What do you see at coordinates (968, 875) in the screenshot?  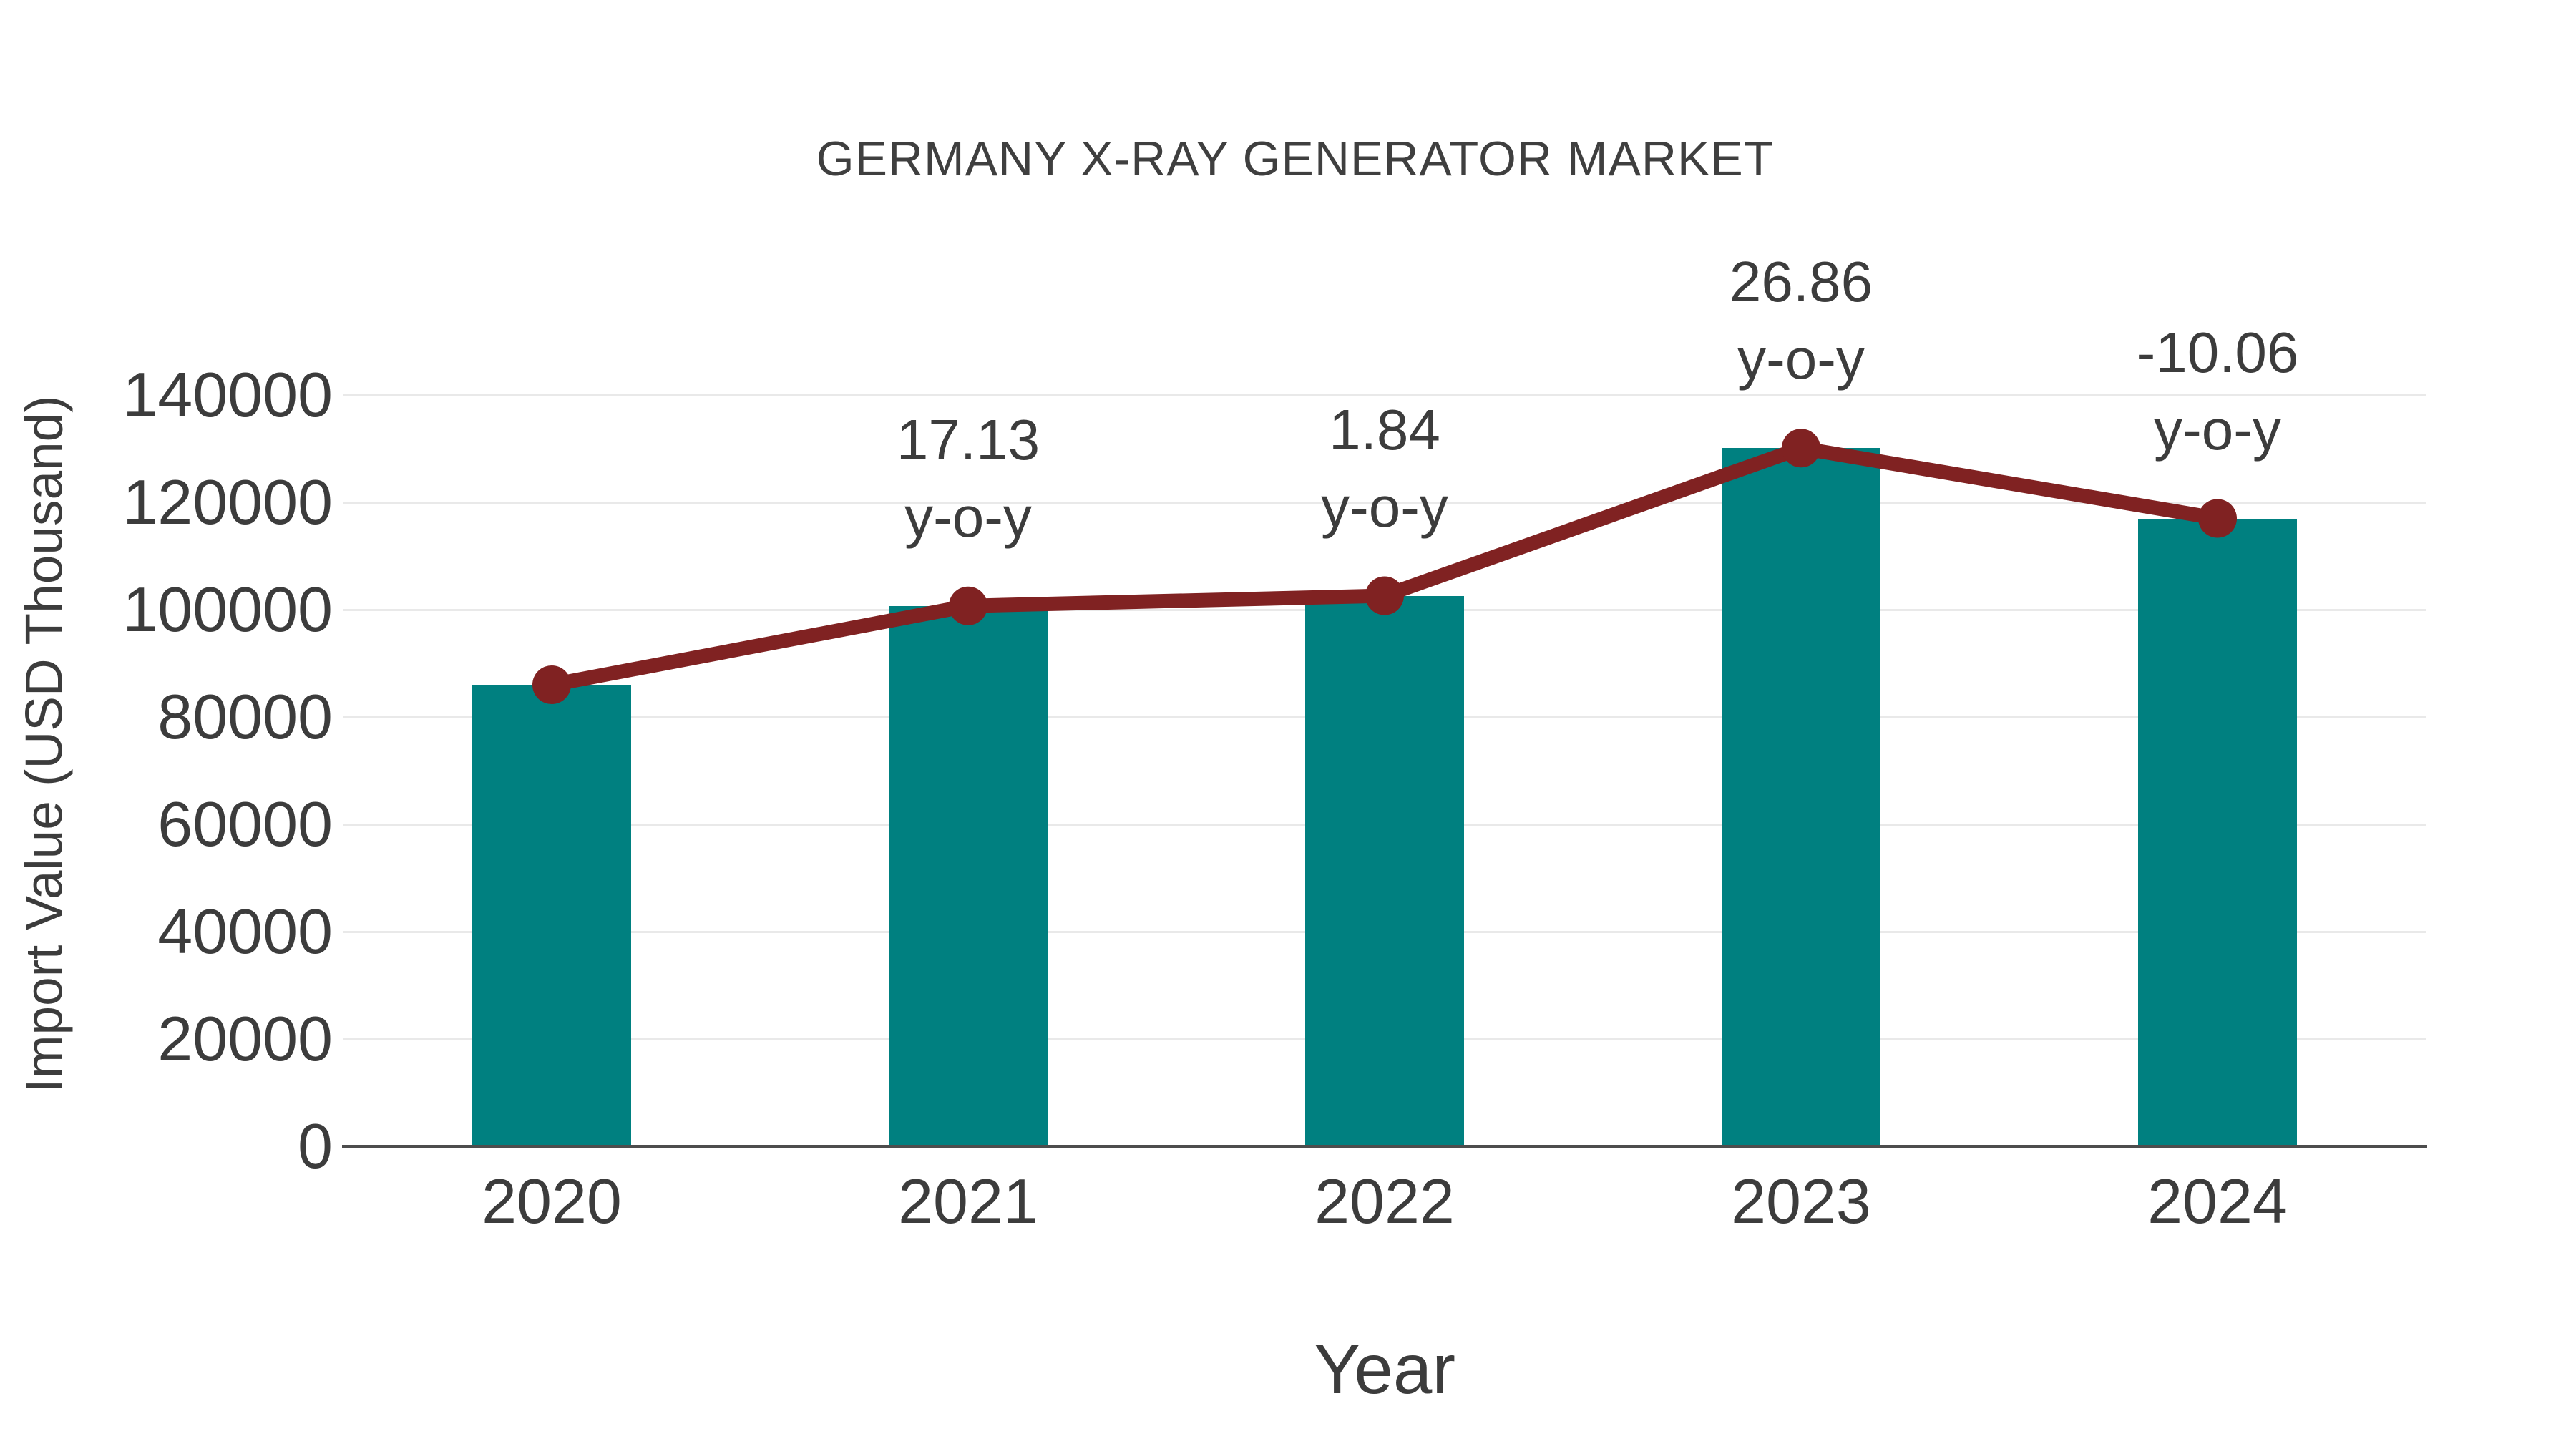 I see `bar-2021` at bounding box center [968, 875].